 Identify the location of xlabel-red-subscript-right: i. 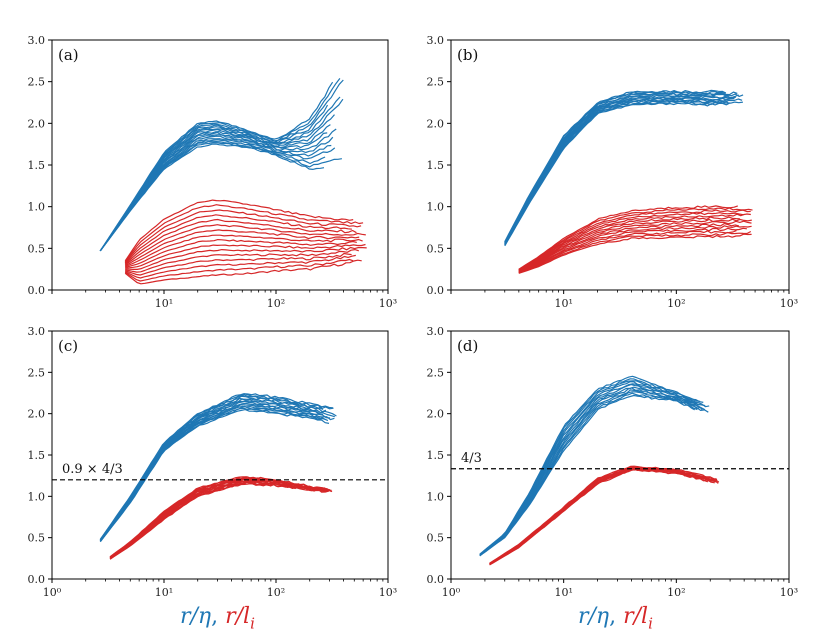
(650, 623).